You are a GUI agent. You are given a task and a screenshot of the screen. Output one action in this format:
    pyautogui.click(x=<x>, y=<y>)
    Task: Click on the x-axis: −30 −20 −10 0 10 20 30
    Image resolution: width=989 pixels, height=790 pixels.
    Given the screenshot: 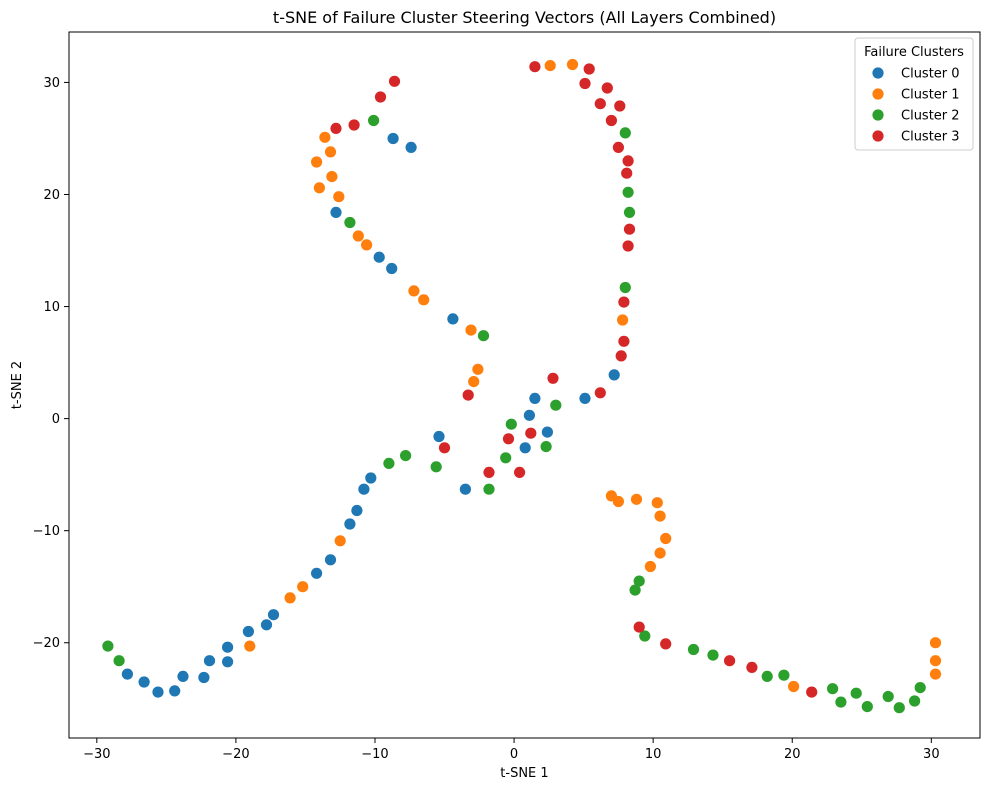 What is the action you would take?
    pyautogui.click(x=511, y=750)
    